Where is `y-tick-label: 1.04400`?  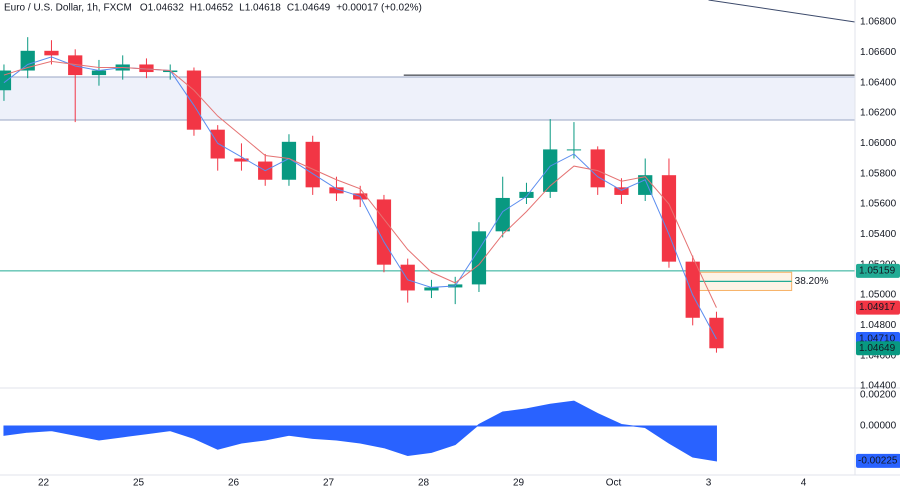
y-tick-label: 1.04400 is located at coordinates (878, 386).